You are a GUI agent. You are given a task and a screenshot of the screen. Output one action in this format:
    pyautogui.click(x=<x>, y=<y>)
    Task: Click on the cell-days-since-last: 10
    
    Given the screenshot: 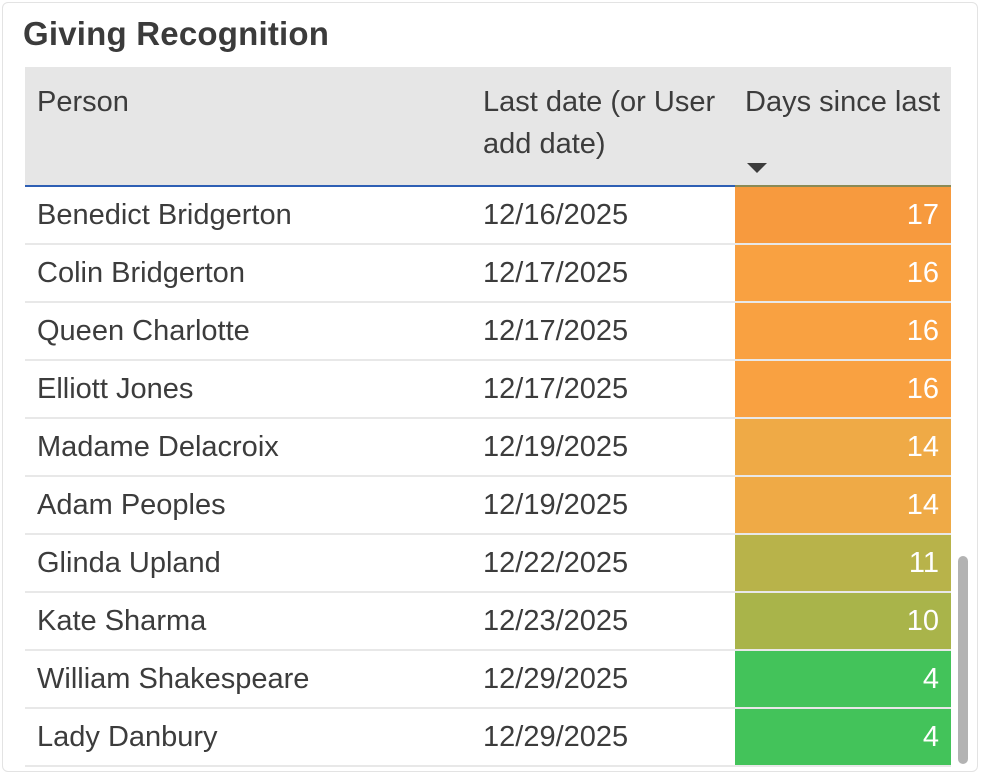 What is the action you would take?
    pyautogui.click(x=843, y=621)
    